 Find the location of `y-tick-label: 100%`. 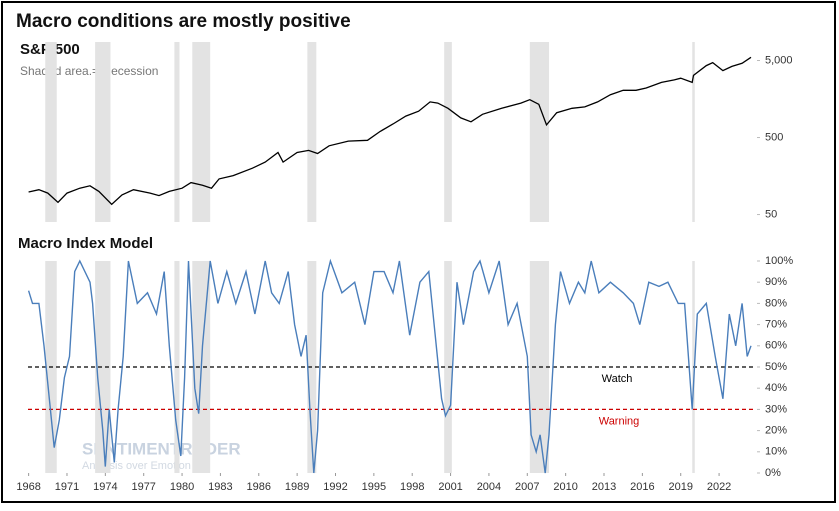

y-tick-label: 100% is located at coordinates (779, 261).